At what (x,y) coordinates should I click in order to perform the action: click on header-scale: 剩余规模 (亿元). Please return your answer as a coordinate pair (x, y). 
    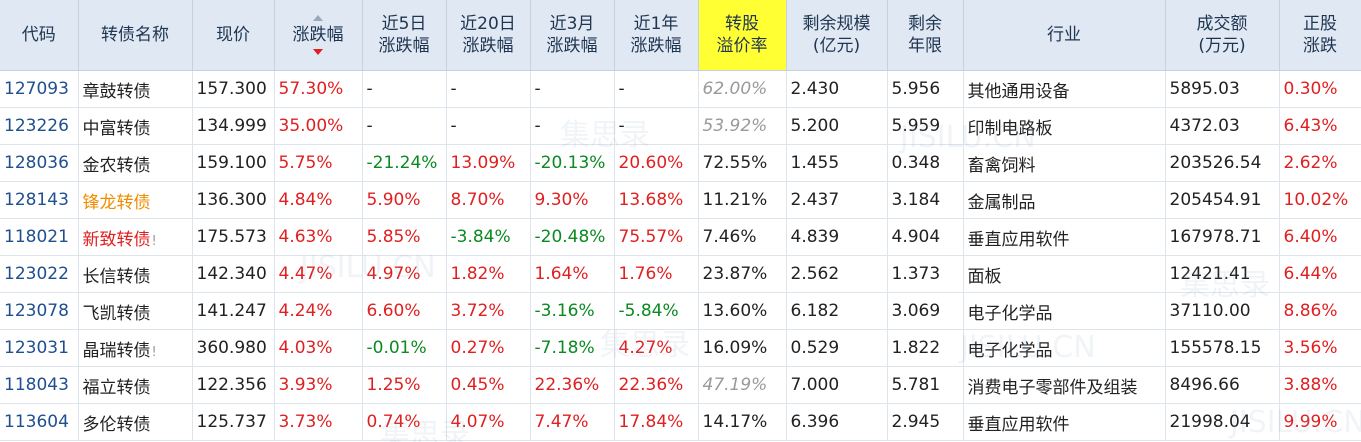
    Looking at the image, I should click on (837, 35).